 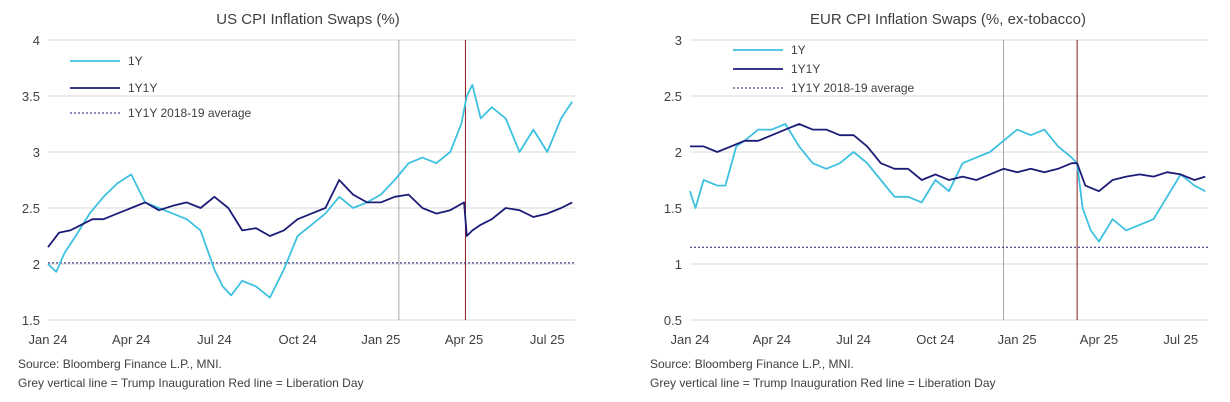 I want to click on eur-legend-label: 1Y1Y, so click(x=805, y=69).